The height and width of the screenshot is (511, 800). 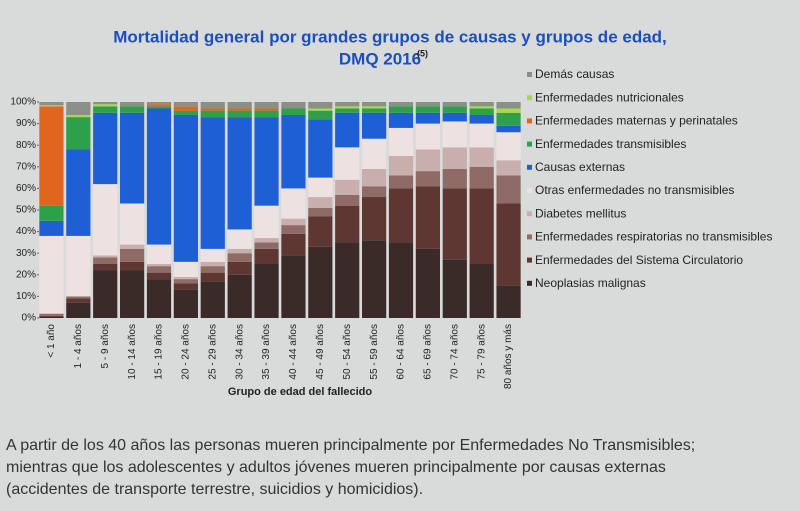 What do you see at coordinates (590, 283) in the screenshot?
I see `legend-label: Neoplasias malignas` at bounding box center [590, 283].